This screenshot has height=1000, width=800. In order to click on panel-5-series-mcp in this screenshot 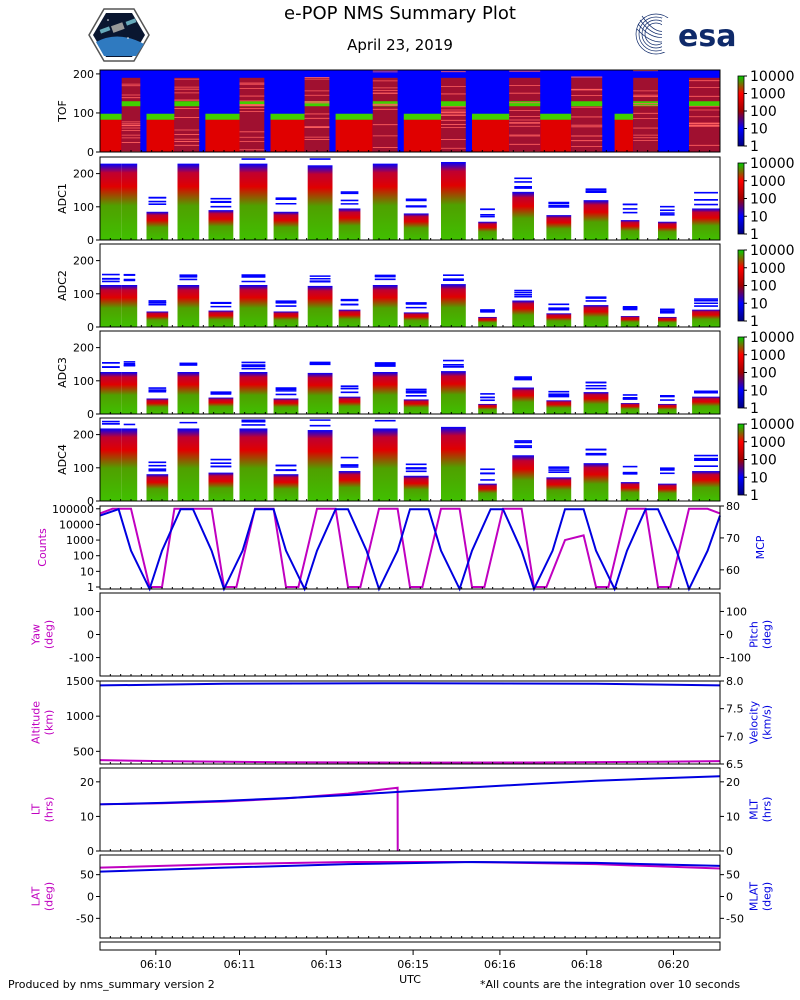, I will do `click(410, 549)`.